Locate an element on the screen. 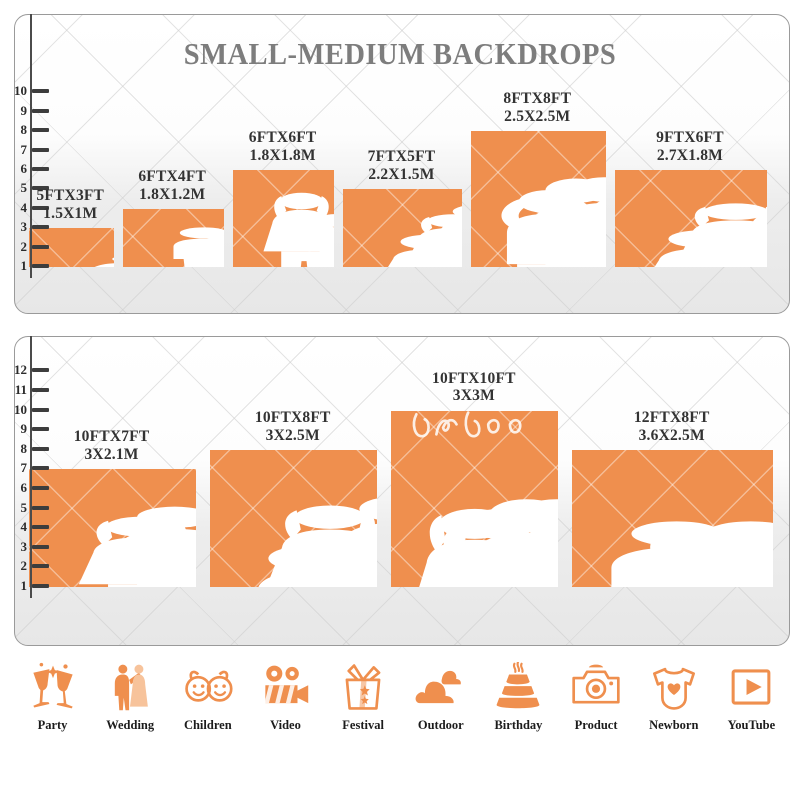  usage-category-children: Children is located at coordinates (207, 697).